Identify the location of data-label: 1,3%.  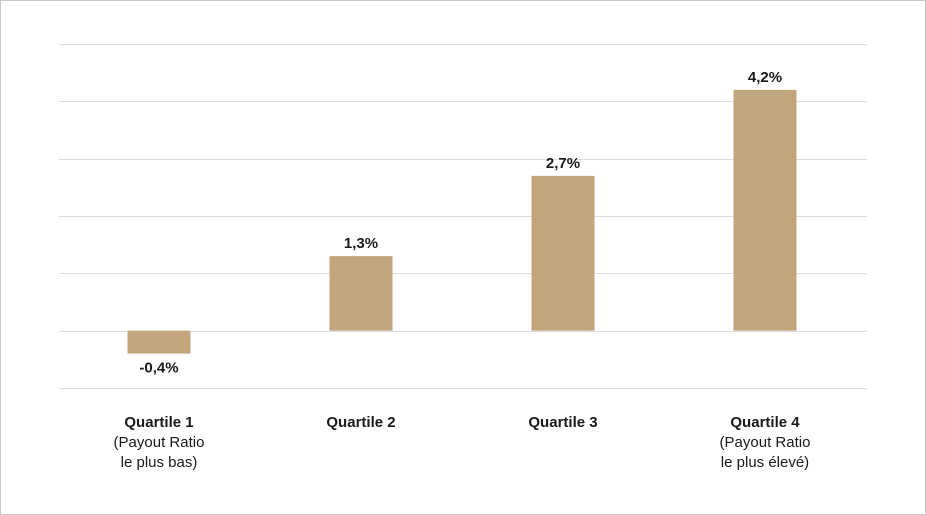
(361, 243).